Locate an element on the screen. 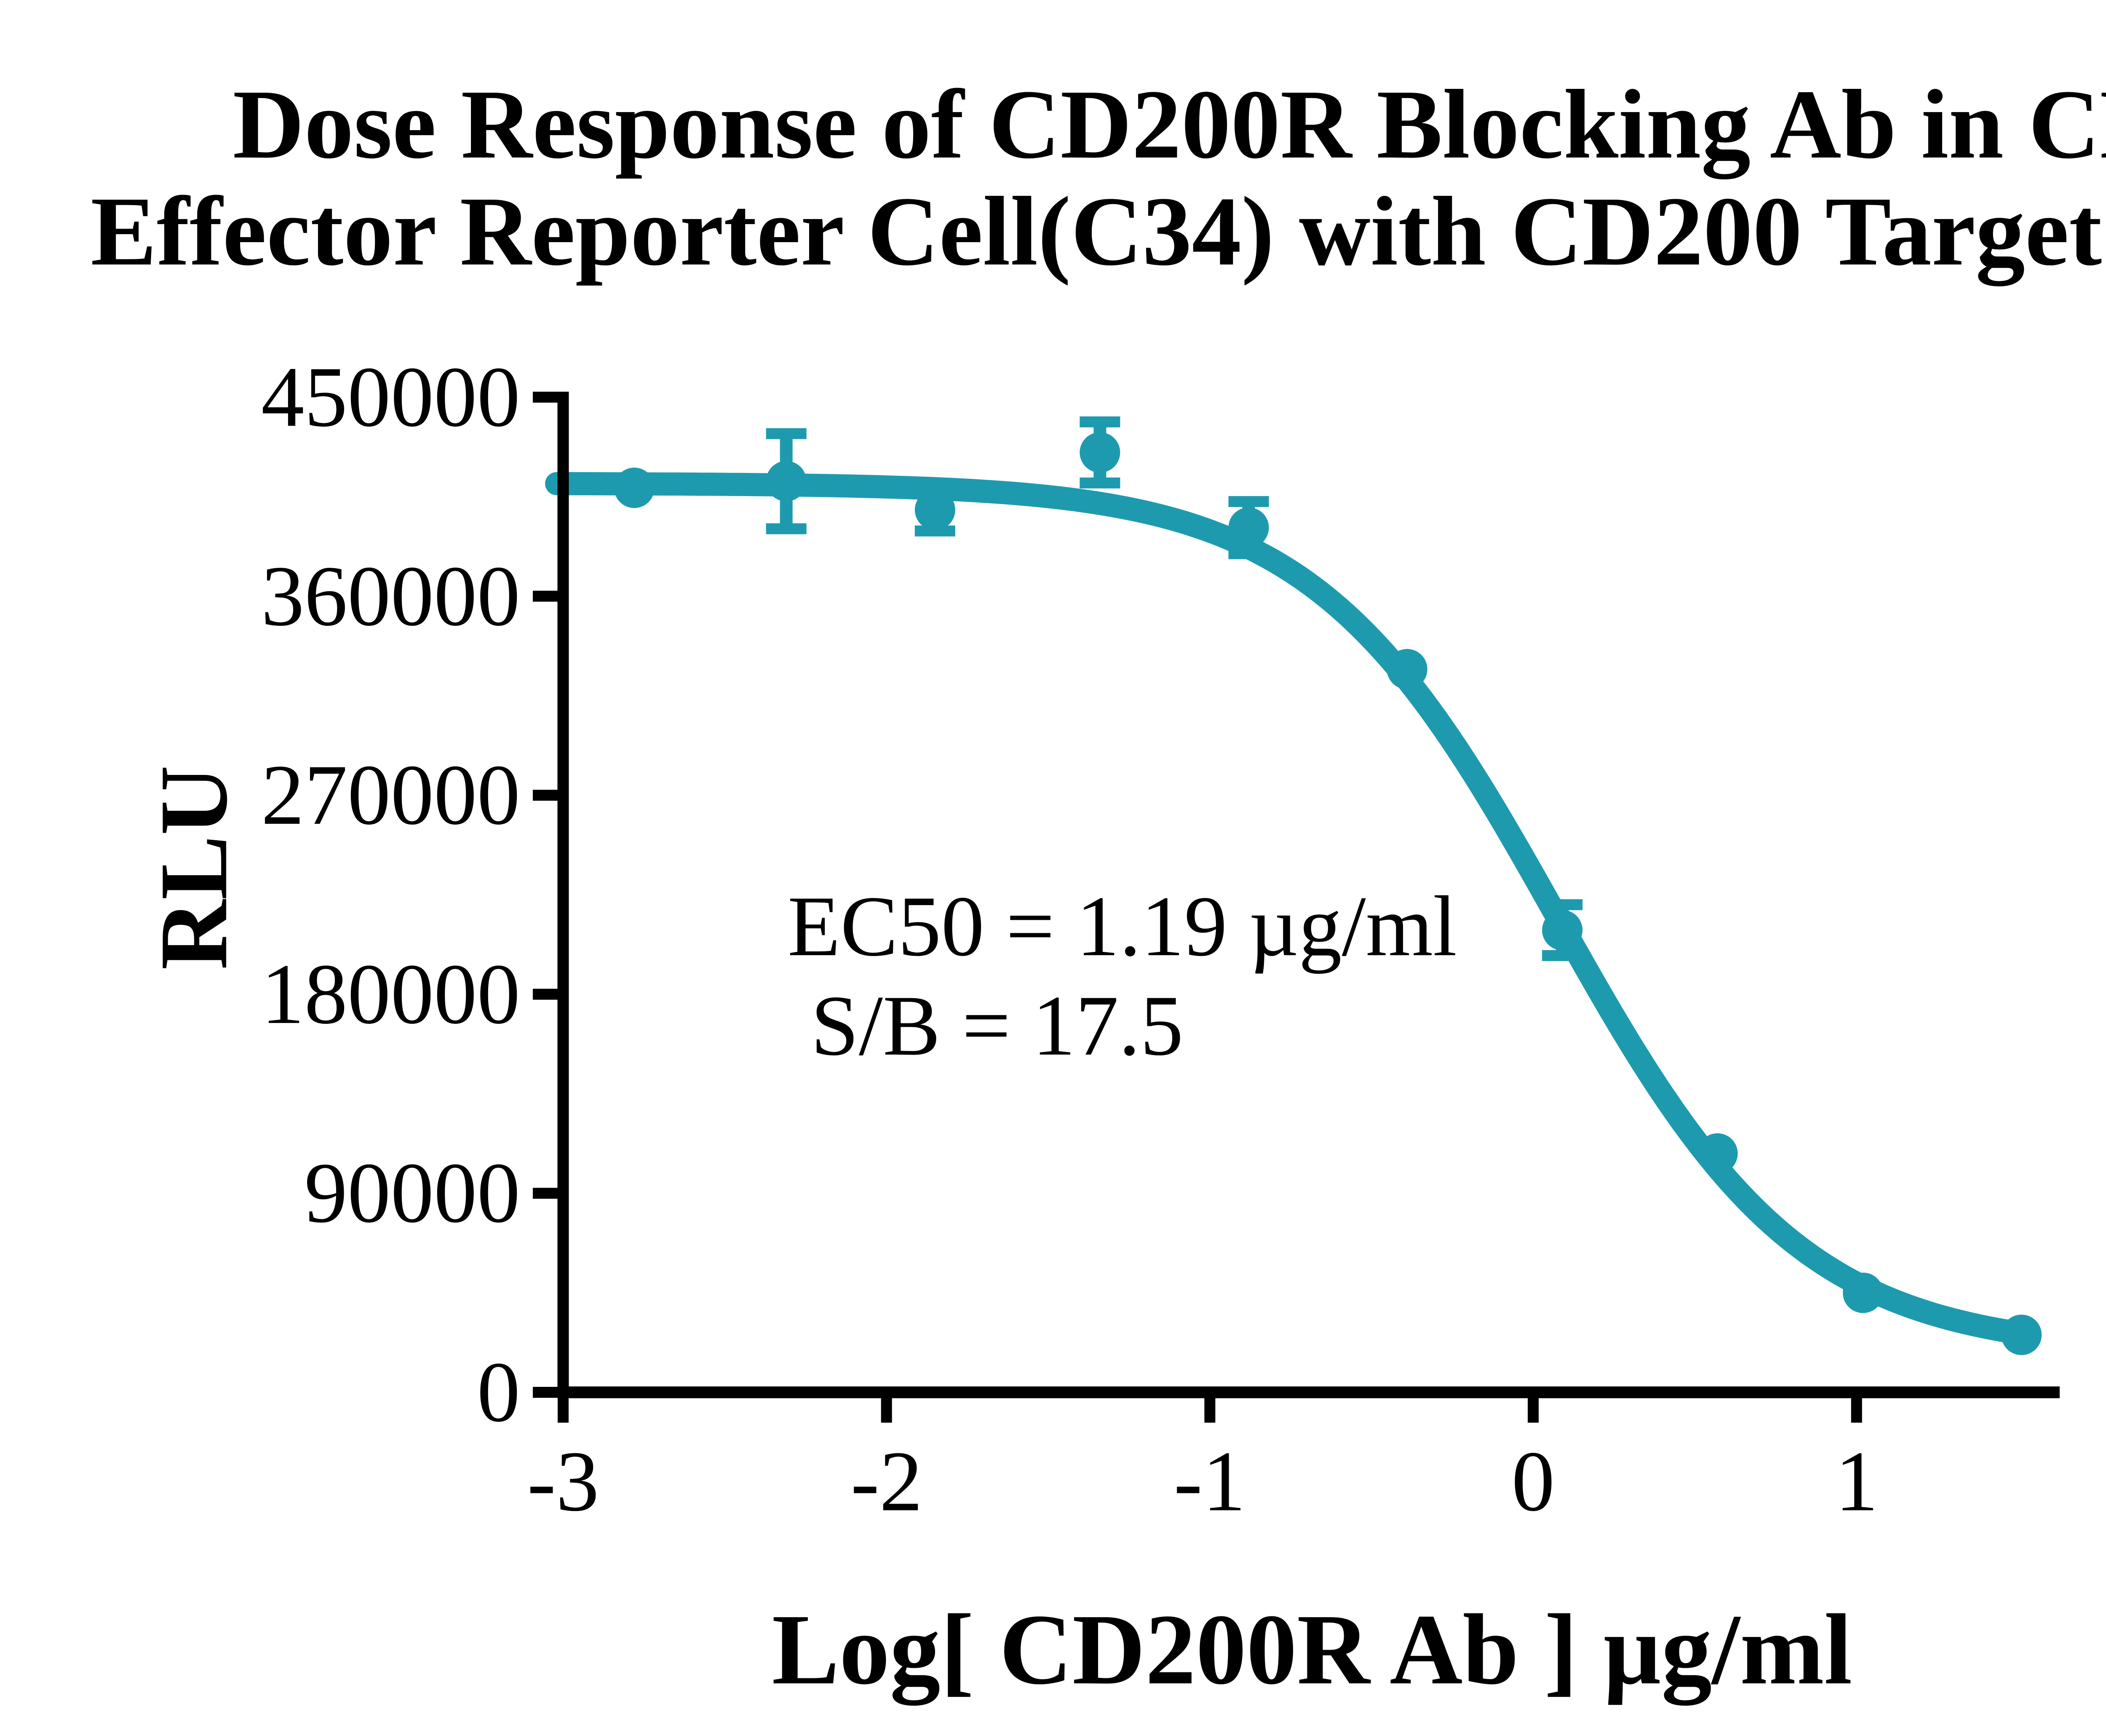 The height and width of the screenshot is (1736, 2106). y-axis-title: RLU is located at coordinates (193, 868).